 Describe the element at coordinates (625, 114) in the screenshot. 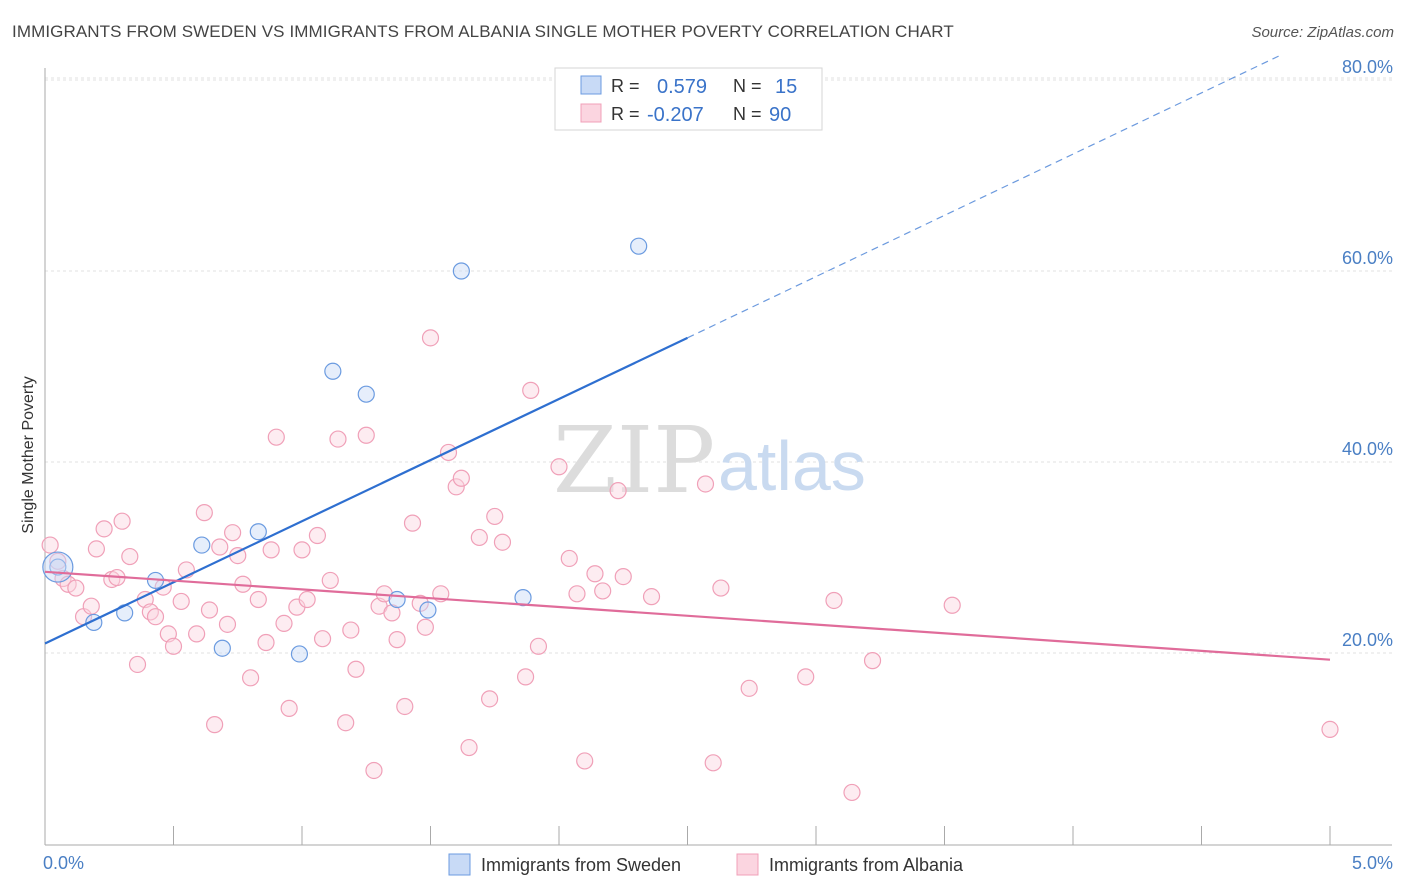

I see `legend-r-label-albania: R =` at that location.